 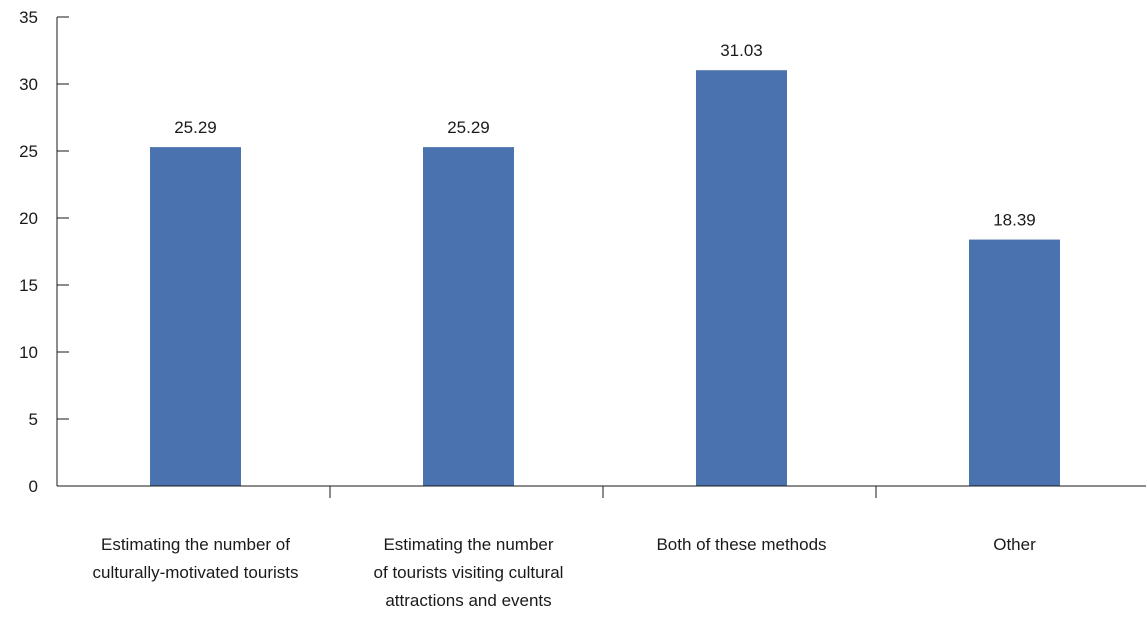 What do you see at coordinates (28, 84) in the screenshot?
I see `y-tick-label: 30` at bounding box center [28, 84].